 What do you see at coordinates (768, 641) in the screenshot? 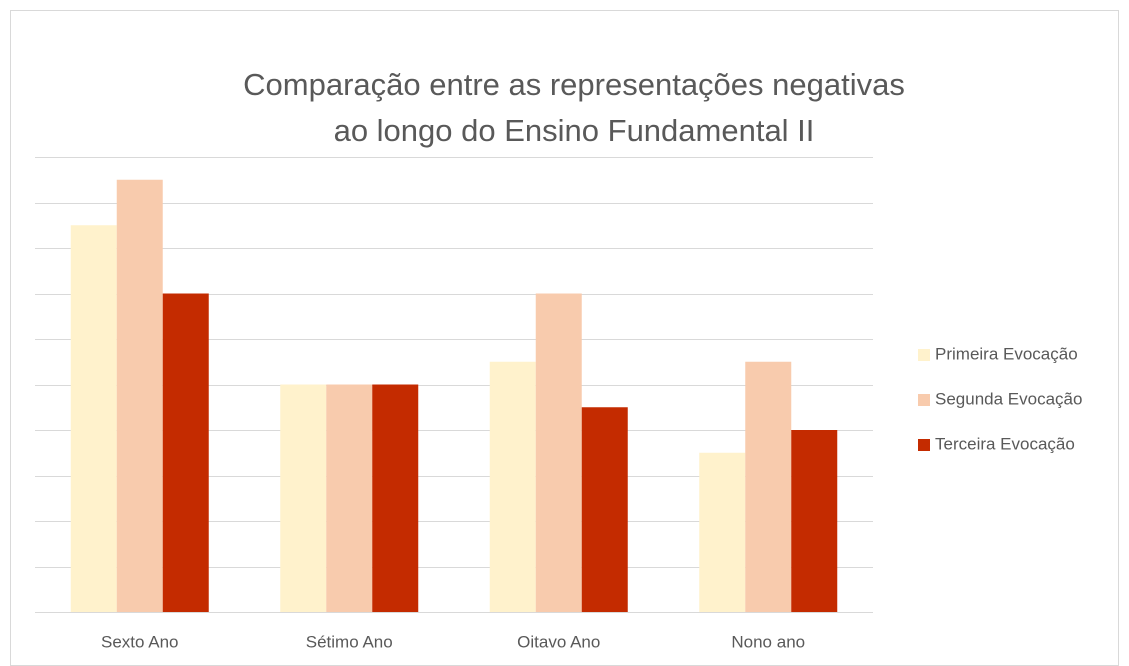
I see `x-tick-label: Nono ano` at bounding box center [768, 641].